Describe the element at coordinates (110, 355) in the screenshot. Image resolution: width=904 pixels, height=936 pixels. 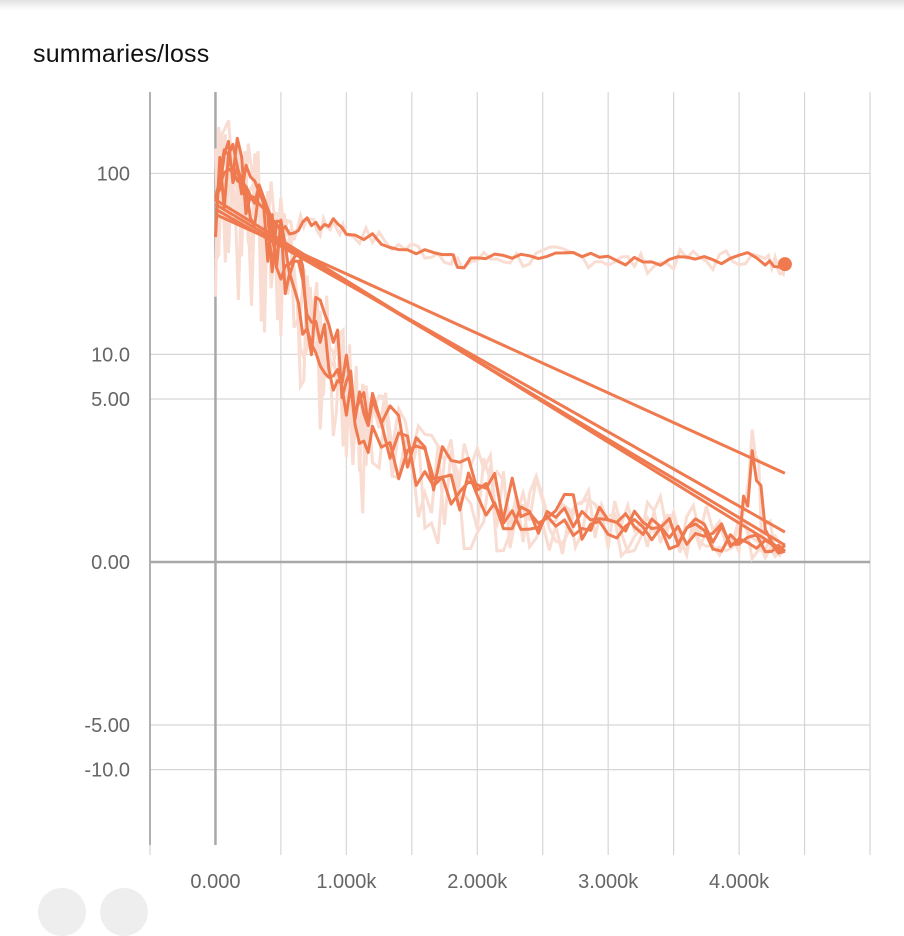
I see `y-tick-label: 10.0` at that location.